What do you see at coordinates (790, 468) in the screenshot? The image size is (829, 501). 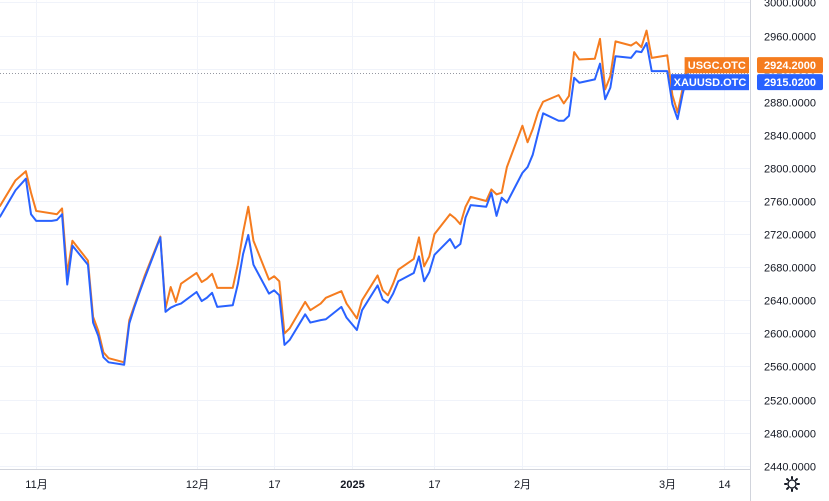 I see `y-tick-label: 2440.0000` at bounding box center [790, 468].